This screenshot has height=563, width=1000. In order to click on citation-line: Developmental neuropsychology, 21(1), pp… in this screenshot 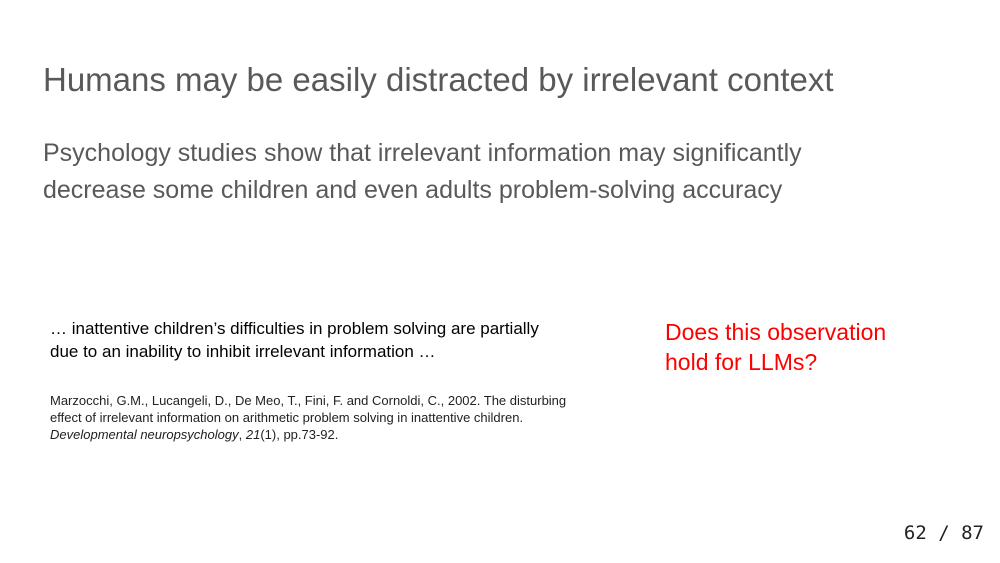, I will do `click(340, 434)`.